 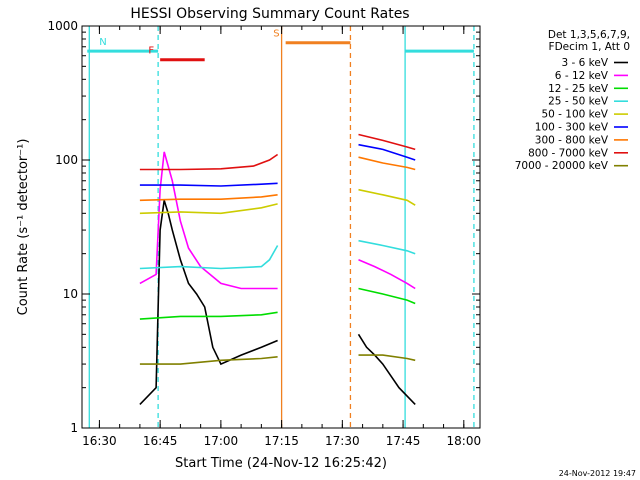 I want to click on x-tick-label: 16:45, so click(x=160, y=441).